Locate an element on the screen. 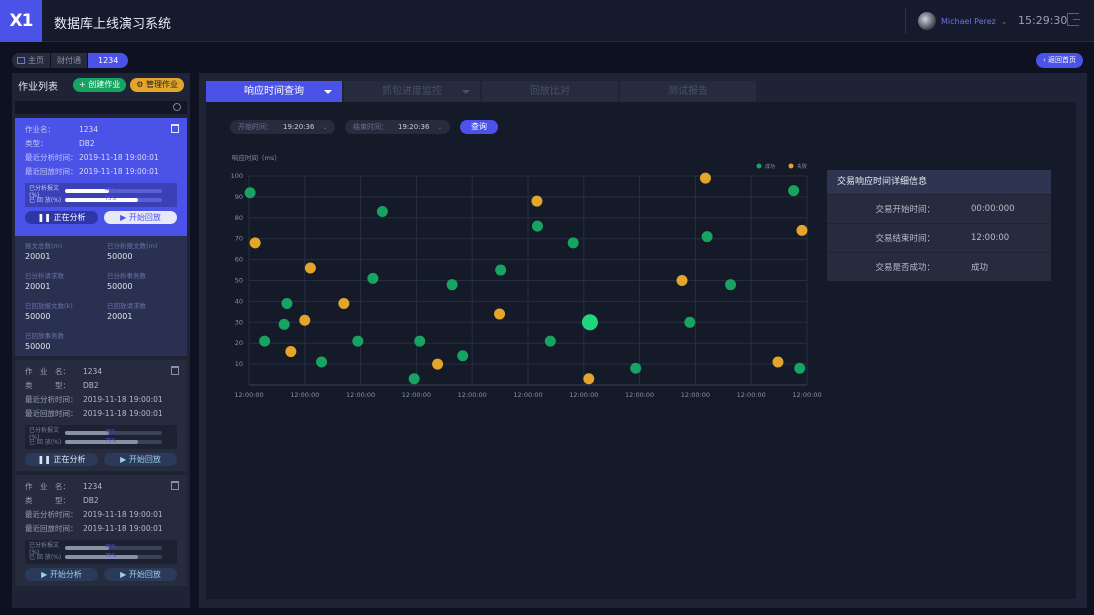 The height and width of the screenshot is (615, 1094). tab-label: 回放比对 is located at coordinates (550, 91).